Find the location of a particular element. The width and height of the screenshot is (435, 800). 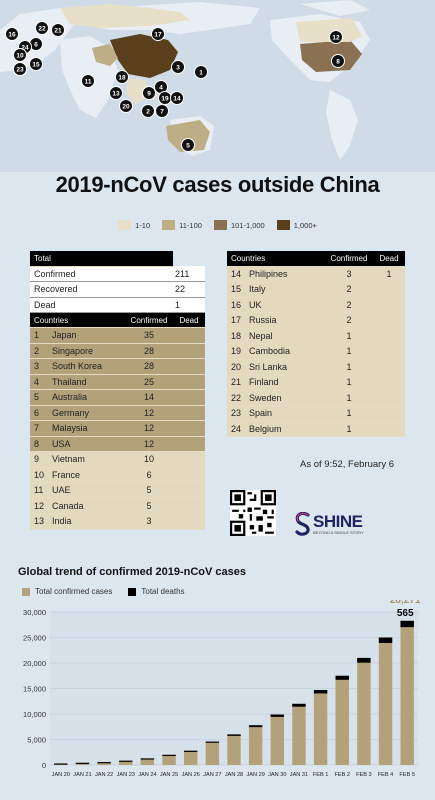

table-row: 2 Singapore 28 is located at coordinates (117, 351).